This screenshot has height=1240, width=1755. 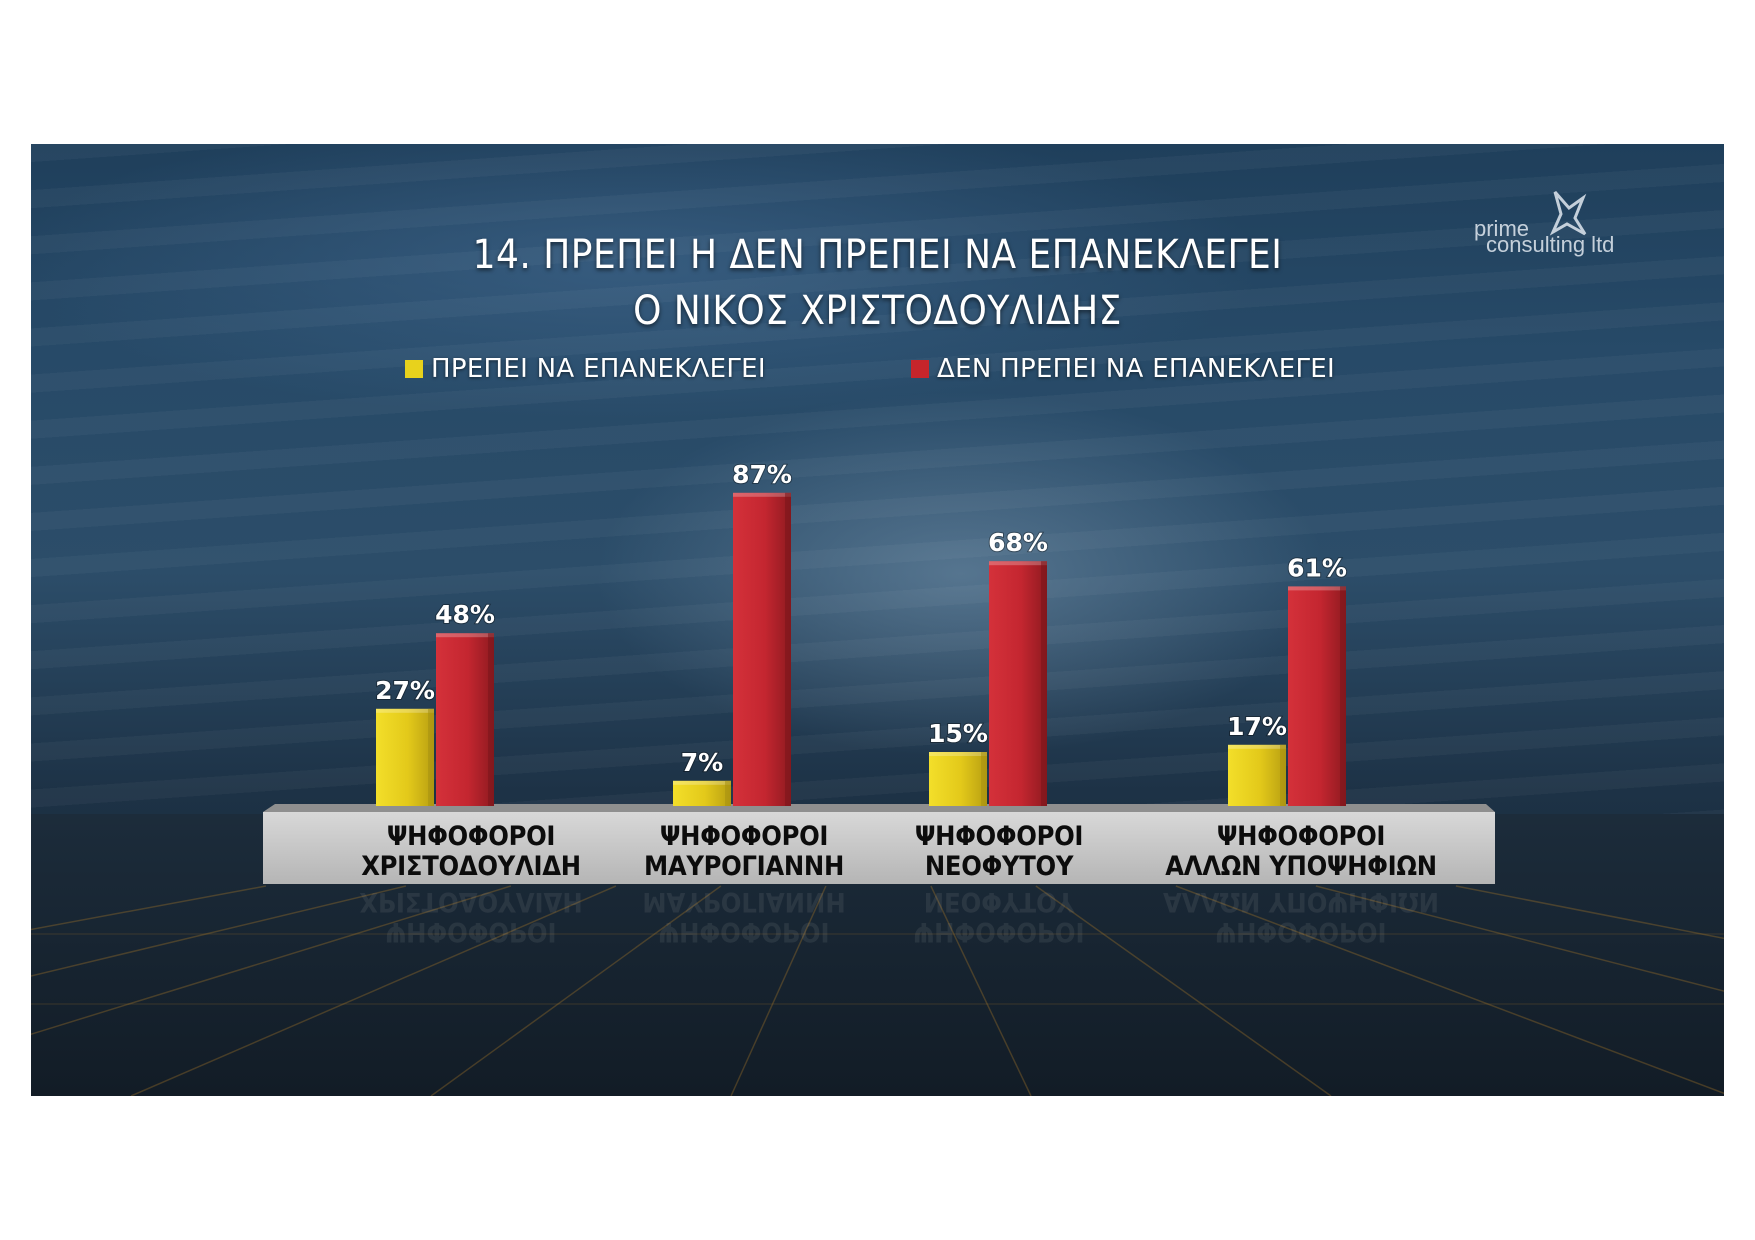 What do you see at coordinates (414, 369) in the screenshot?
I see `legend-swatch-yes` at bounding box center [414, 369].